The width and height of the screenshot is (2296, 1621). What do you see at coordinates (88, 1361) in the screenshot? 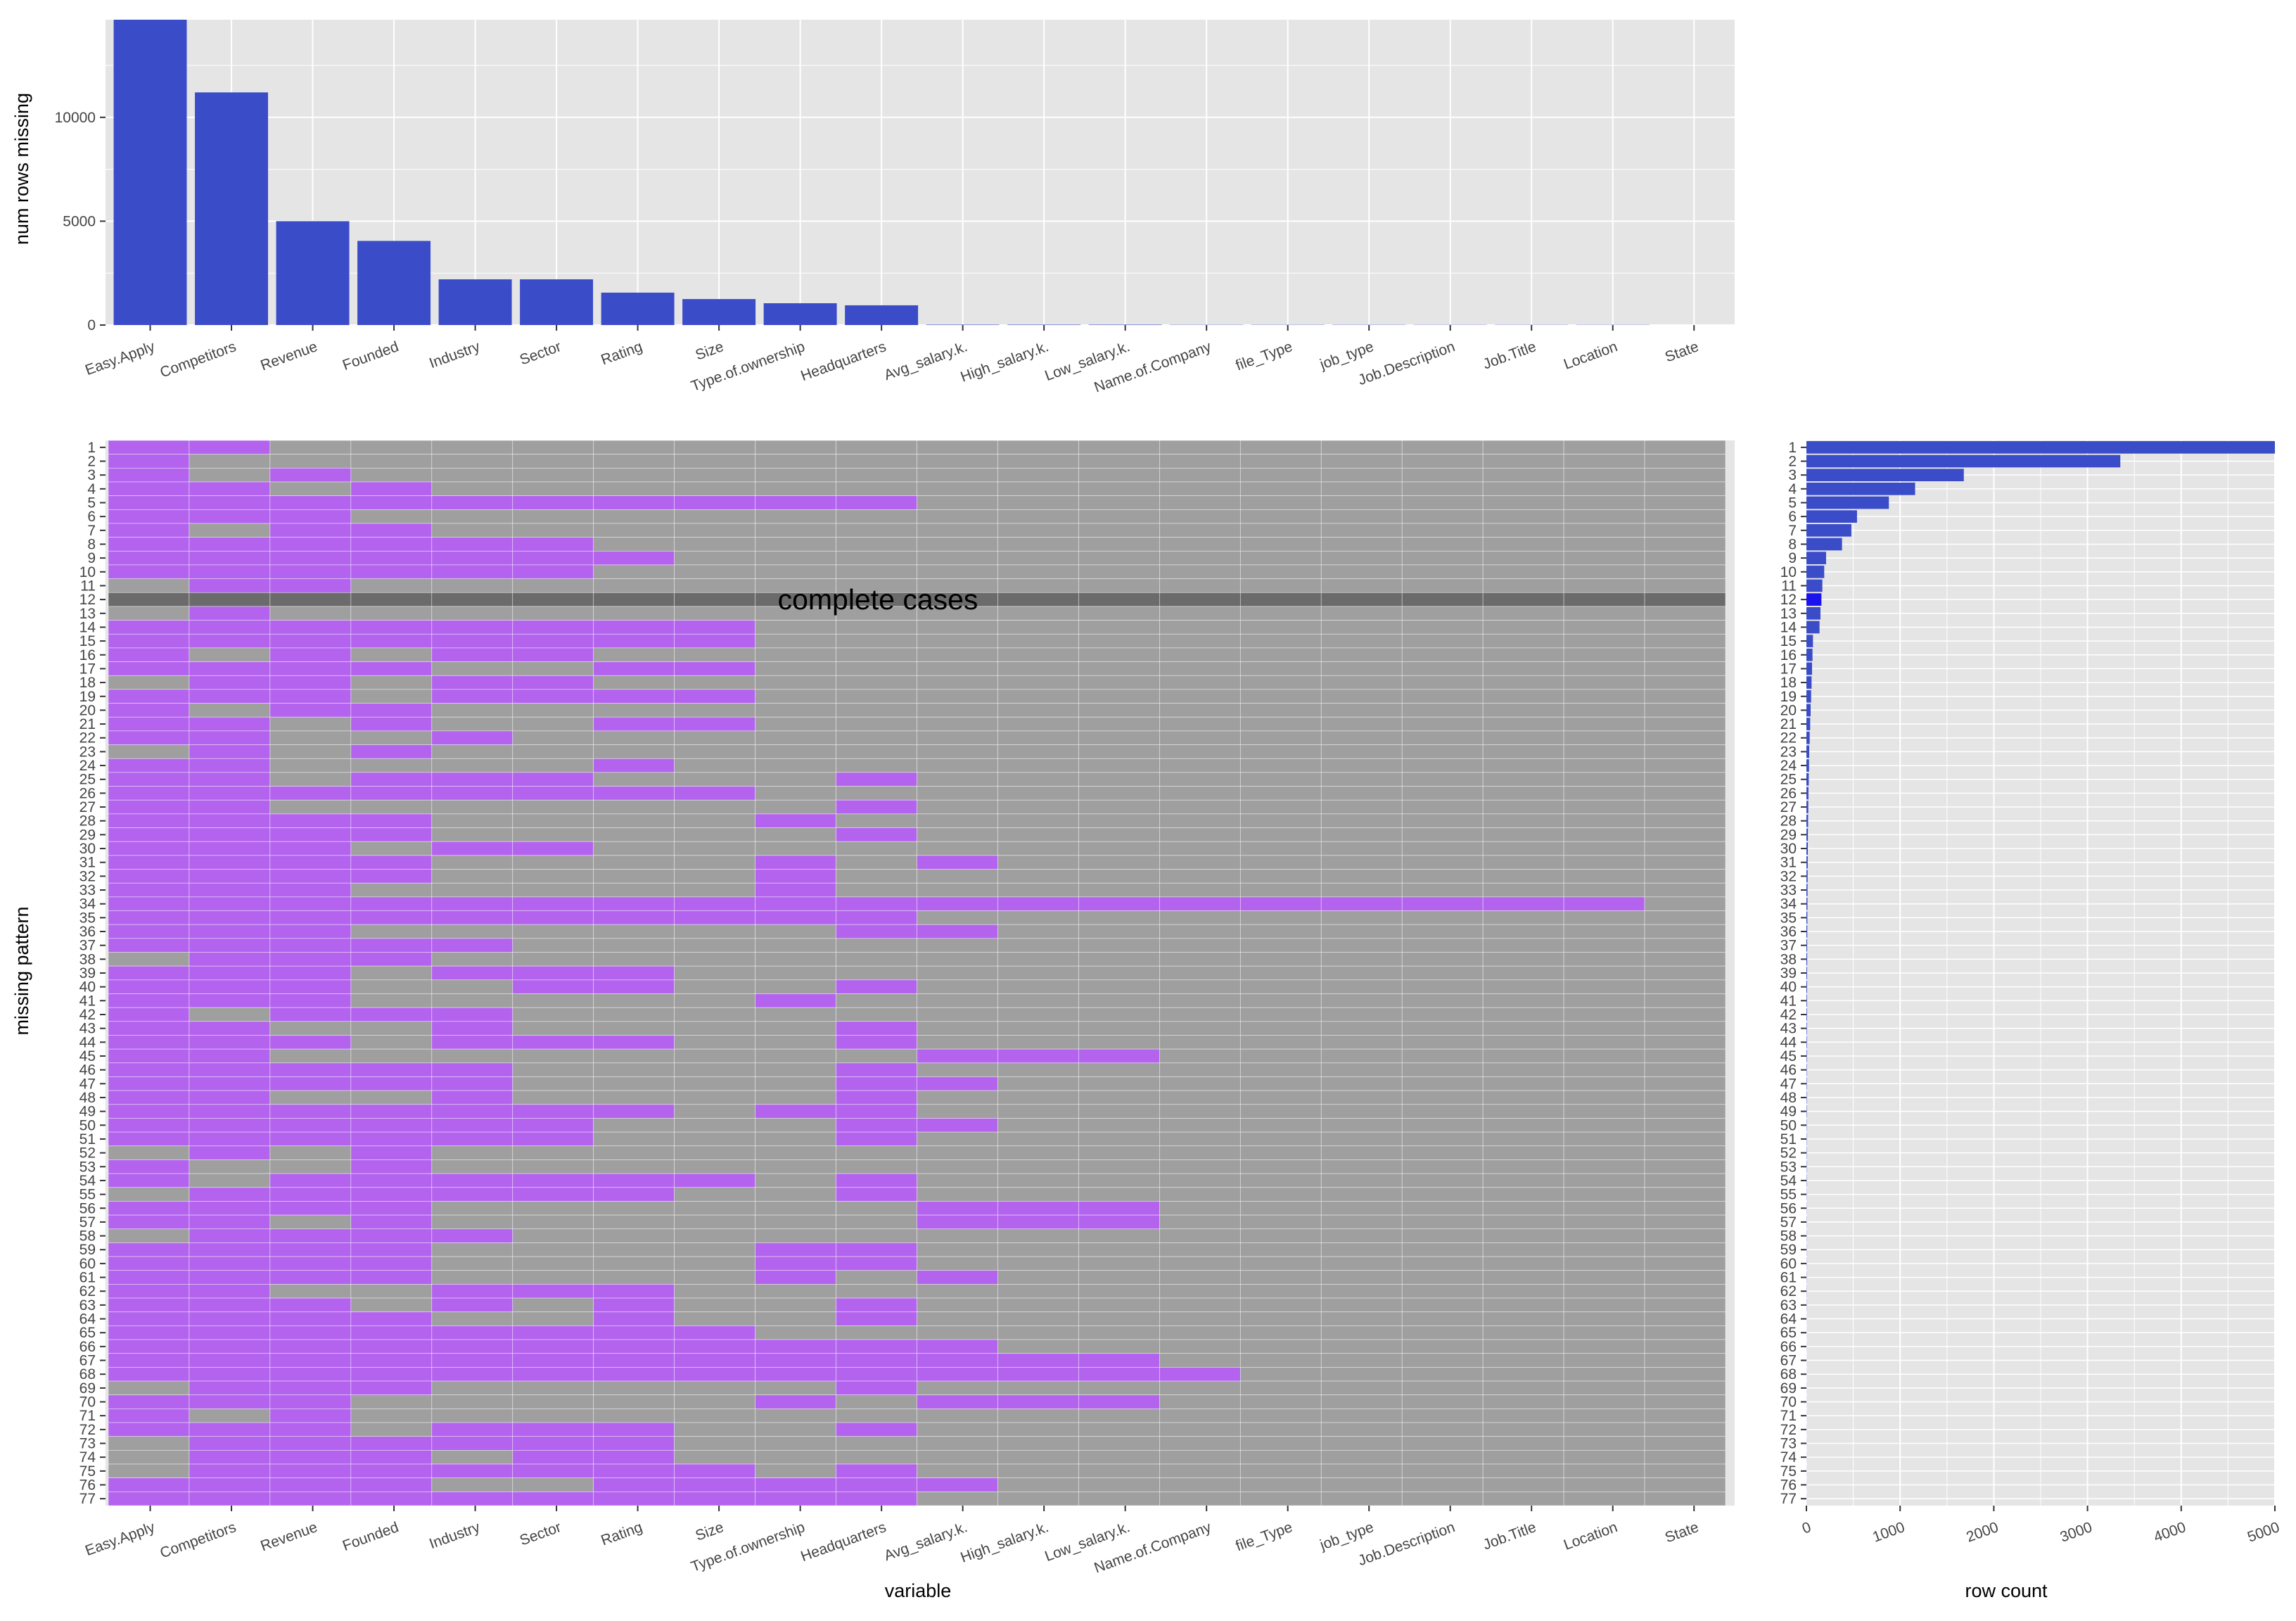
I see `matrix-y-tick-label: 67` at bounding box center [88, 1361].